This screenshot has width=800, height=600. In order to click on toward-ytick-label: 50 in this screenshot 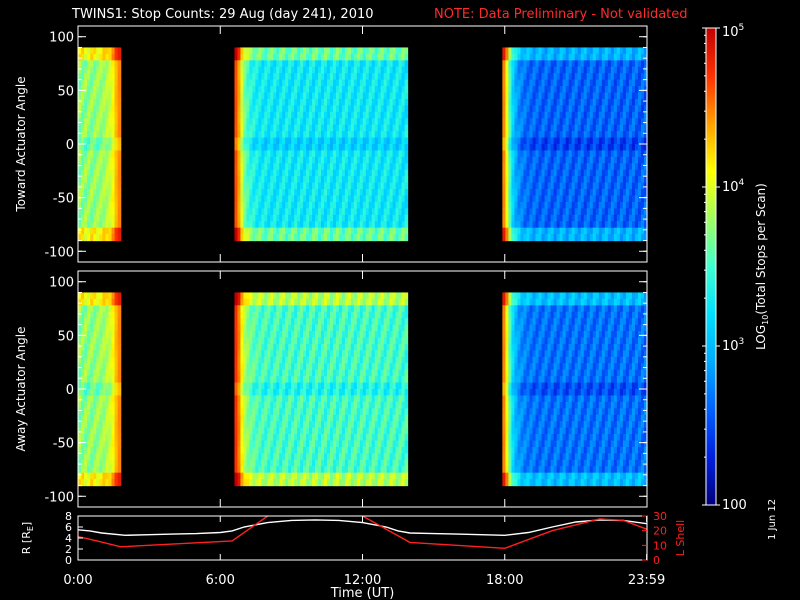, I will do `click(65, 91)`.